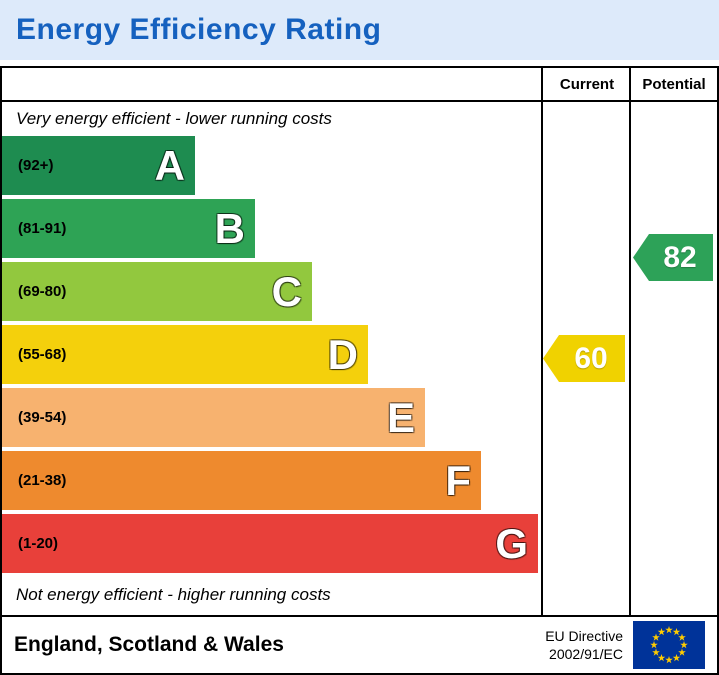 The image size is (719, 675). I want to click on current-indicator: 60, so click(584, 358).